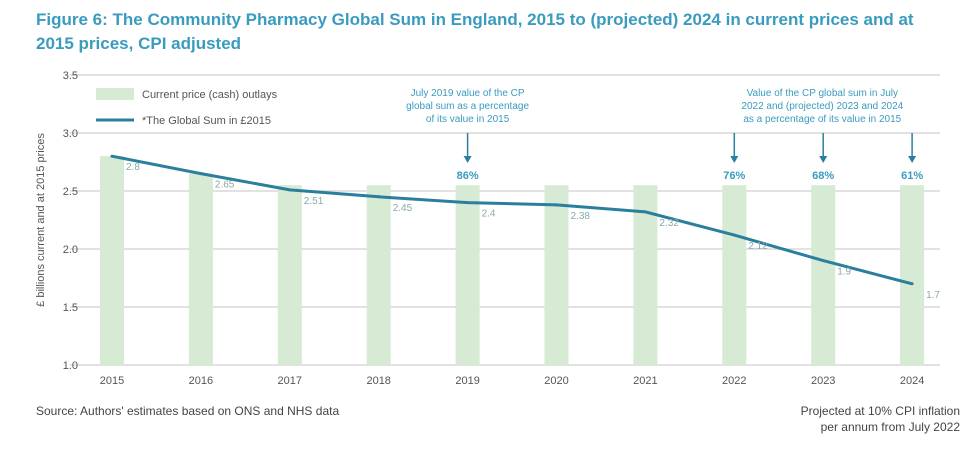 This screenshot has height=454, width=980. I want to click on percentage-label: 86%, so click(468, 176).